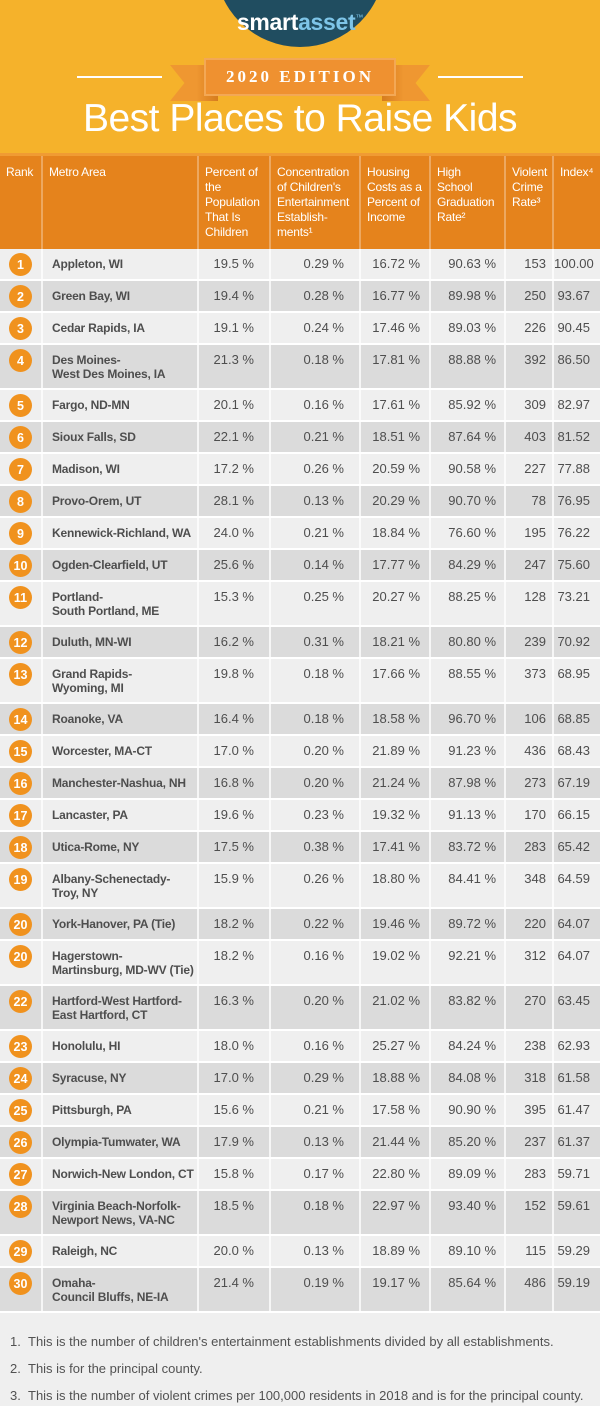  Describe the element at coordinates (235, 680) in the screenshot. I see `cell-pct_children: 19.8 %` at that location.